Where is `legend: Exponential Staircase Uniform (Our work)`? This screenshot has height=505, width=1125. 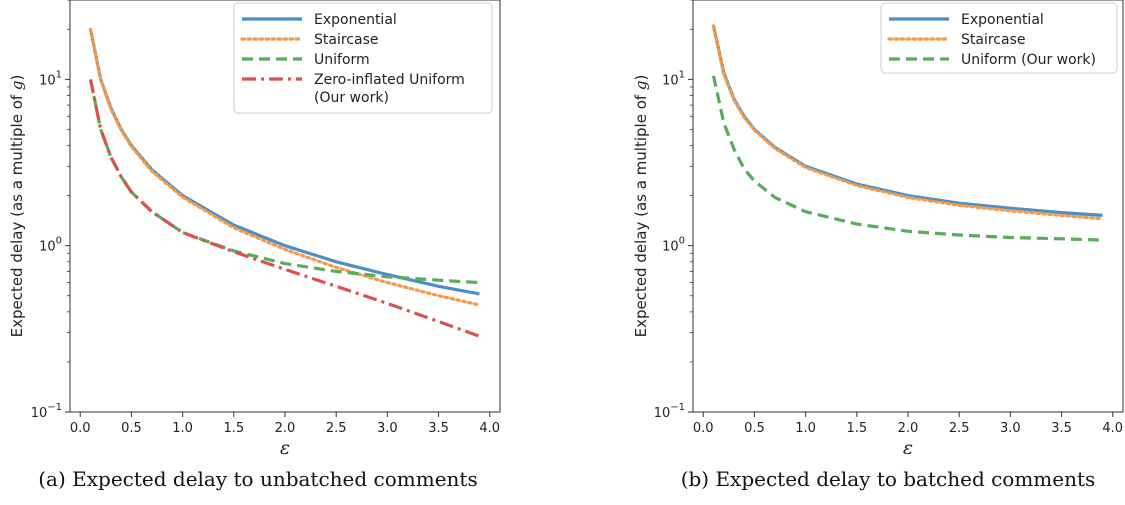
legend: Exponential Staircase Uniform (Our work) is located at coordinates (999, 38).